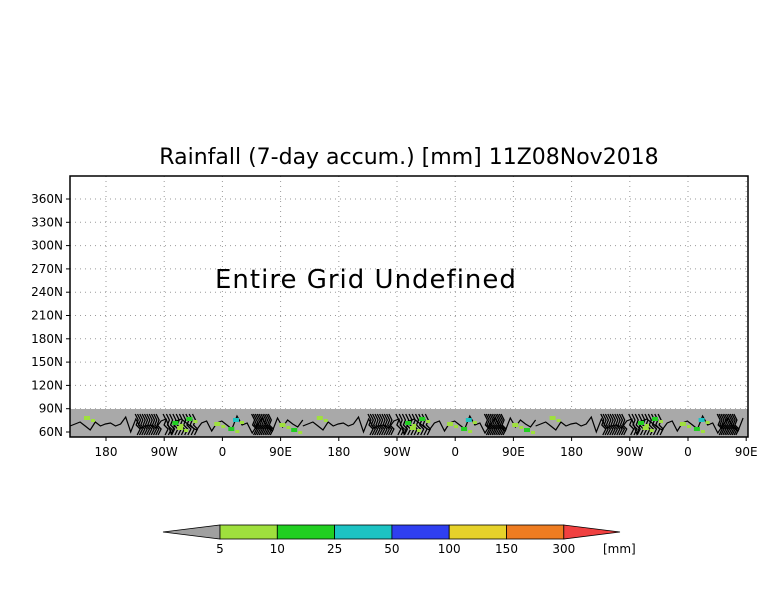 This screenshot has width=784, height=612. What do you see at coordinates (571, 452) in the screenshot?
I see `x-tick-label: 180` at bounding box center [571, 452].